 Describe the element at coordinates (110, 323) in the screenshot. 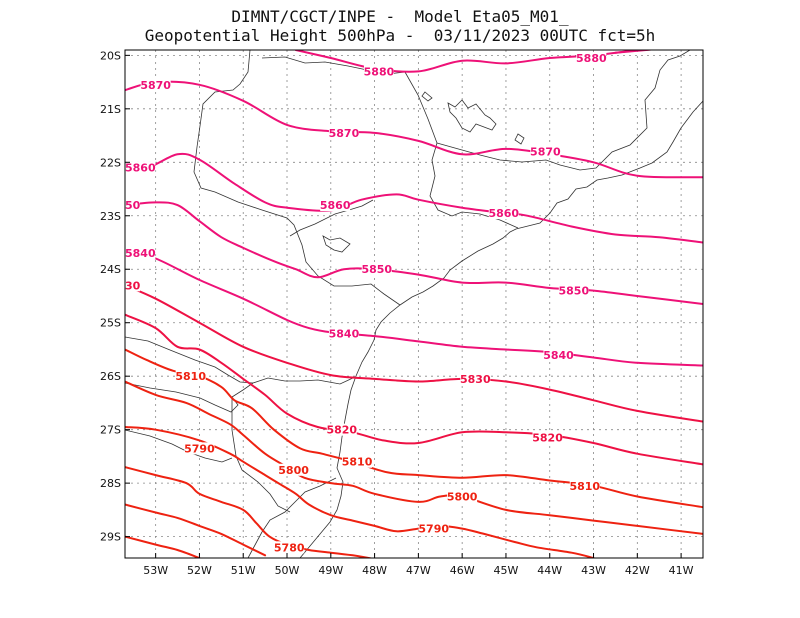

I see `y-tick-label: 25S` at that location.